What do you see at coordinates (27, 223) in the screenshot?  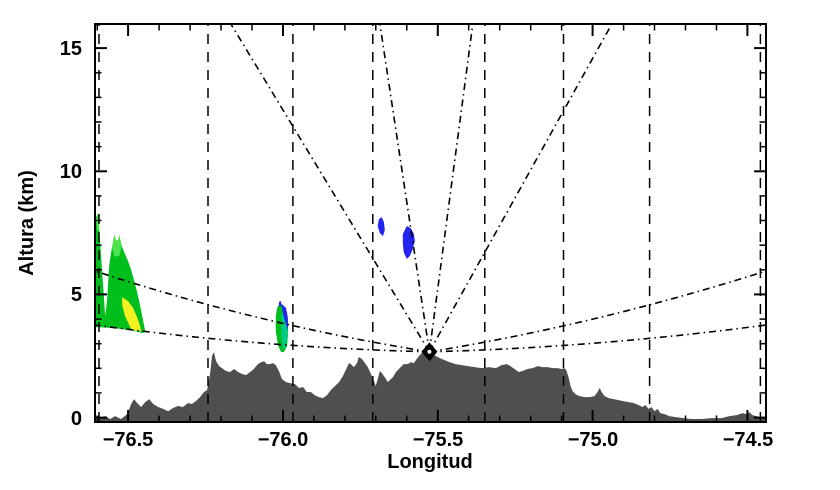 I see `y-axis-title: Altura (km)` at bounding box center [27, 223].